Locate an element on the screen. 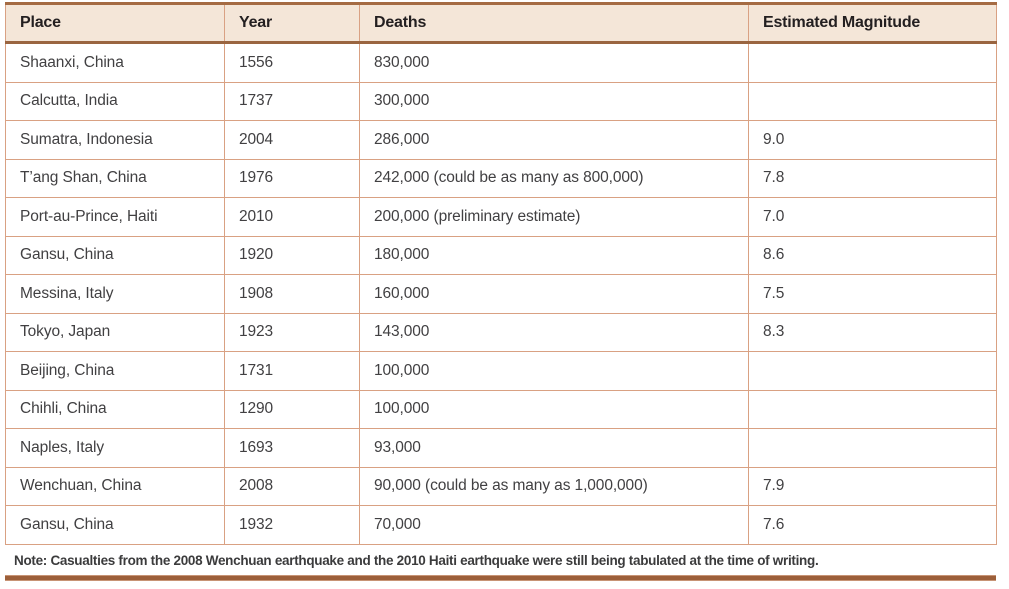  cell-deaths: 242,000 (could be as many as 800,000) is located at coordinates (554, 178).